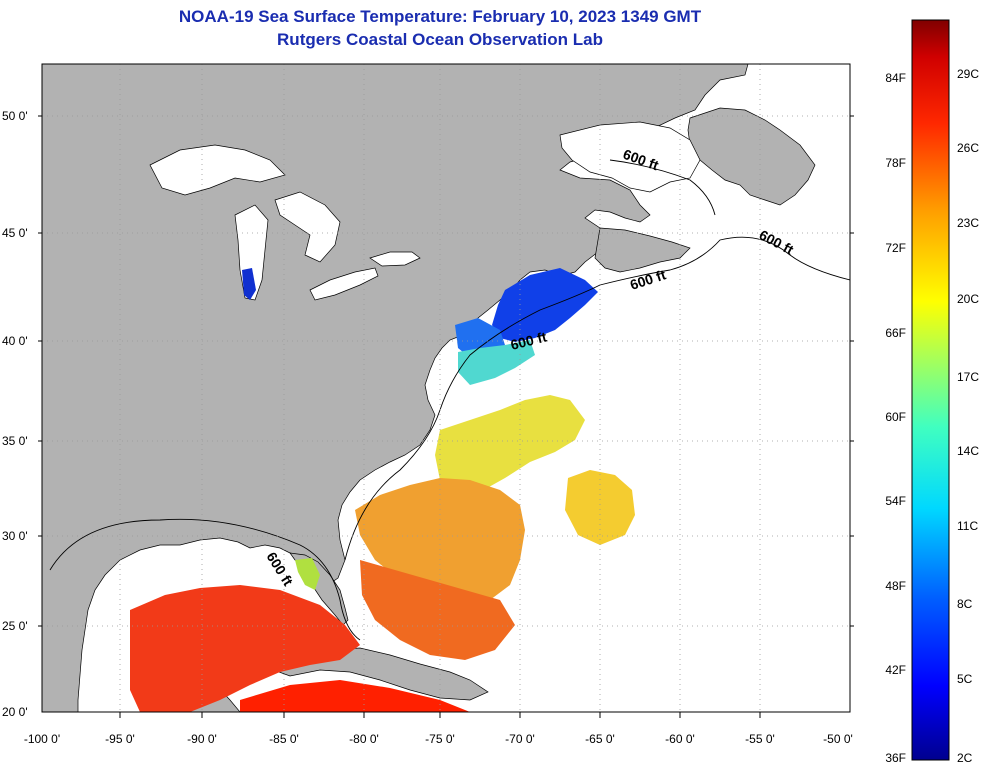 The height and width of the screenshot is (770, 984). What do you see at coordinates (968, 451) in the screenshot?
I see `colorbar-c-label: 14C` at bounding box center [968, 451].